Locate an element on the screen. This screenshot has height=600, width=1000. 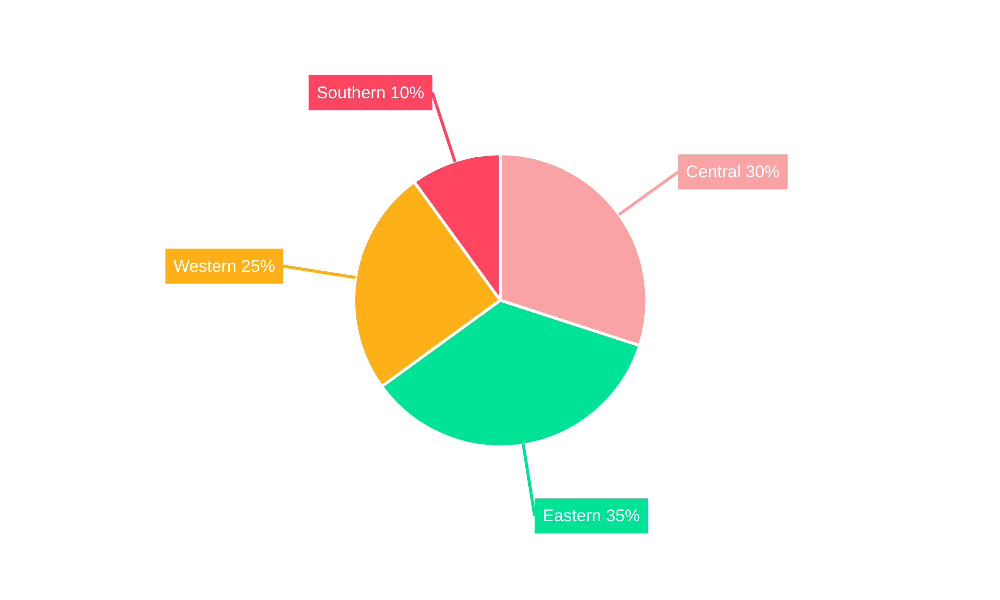
slice-label: Southern 10% is located at coordinates (370, 92).